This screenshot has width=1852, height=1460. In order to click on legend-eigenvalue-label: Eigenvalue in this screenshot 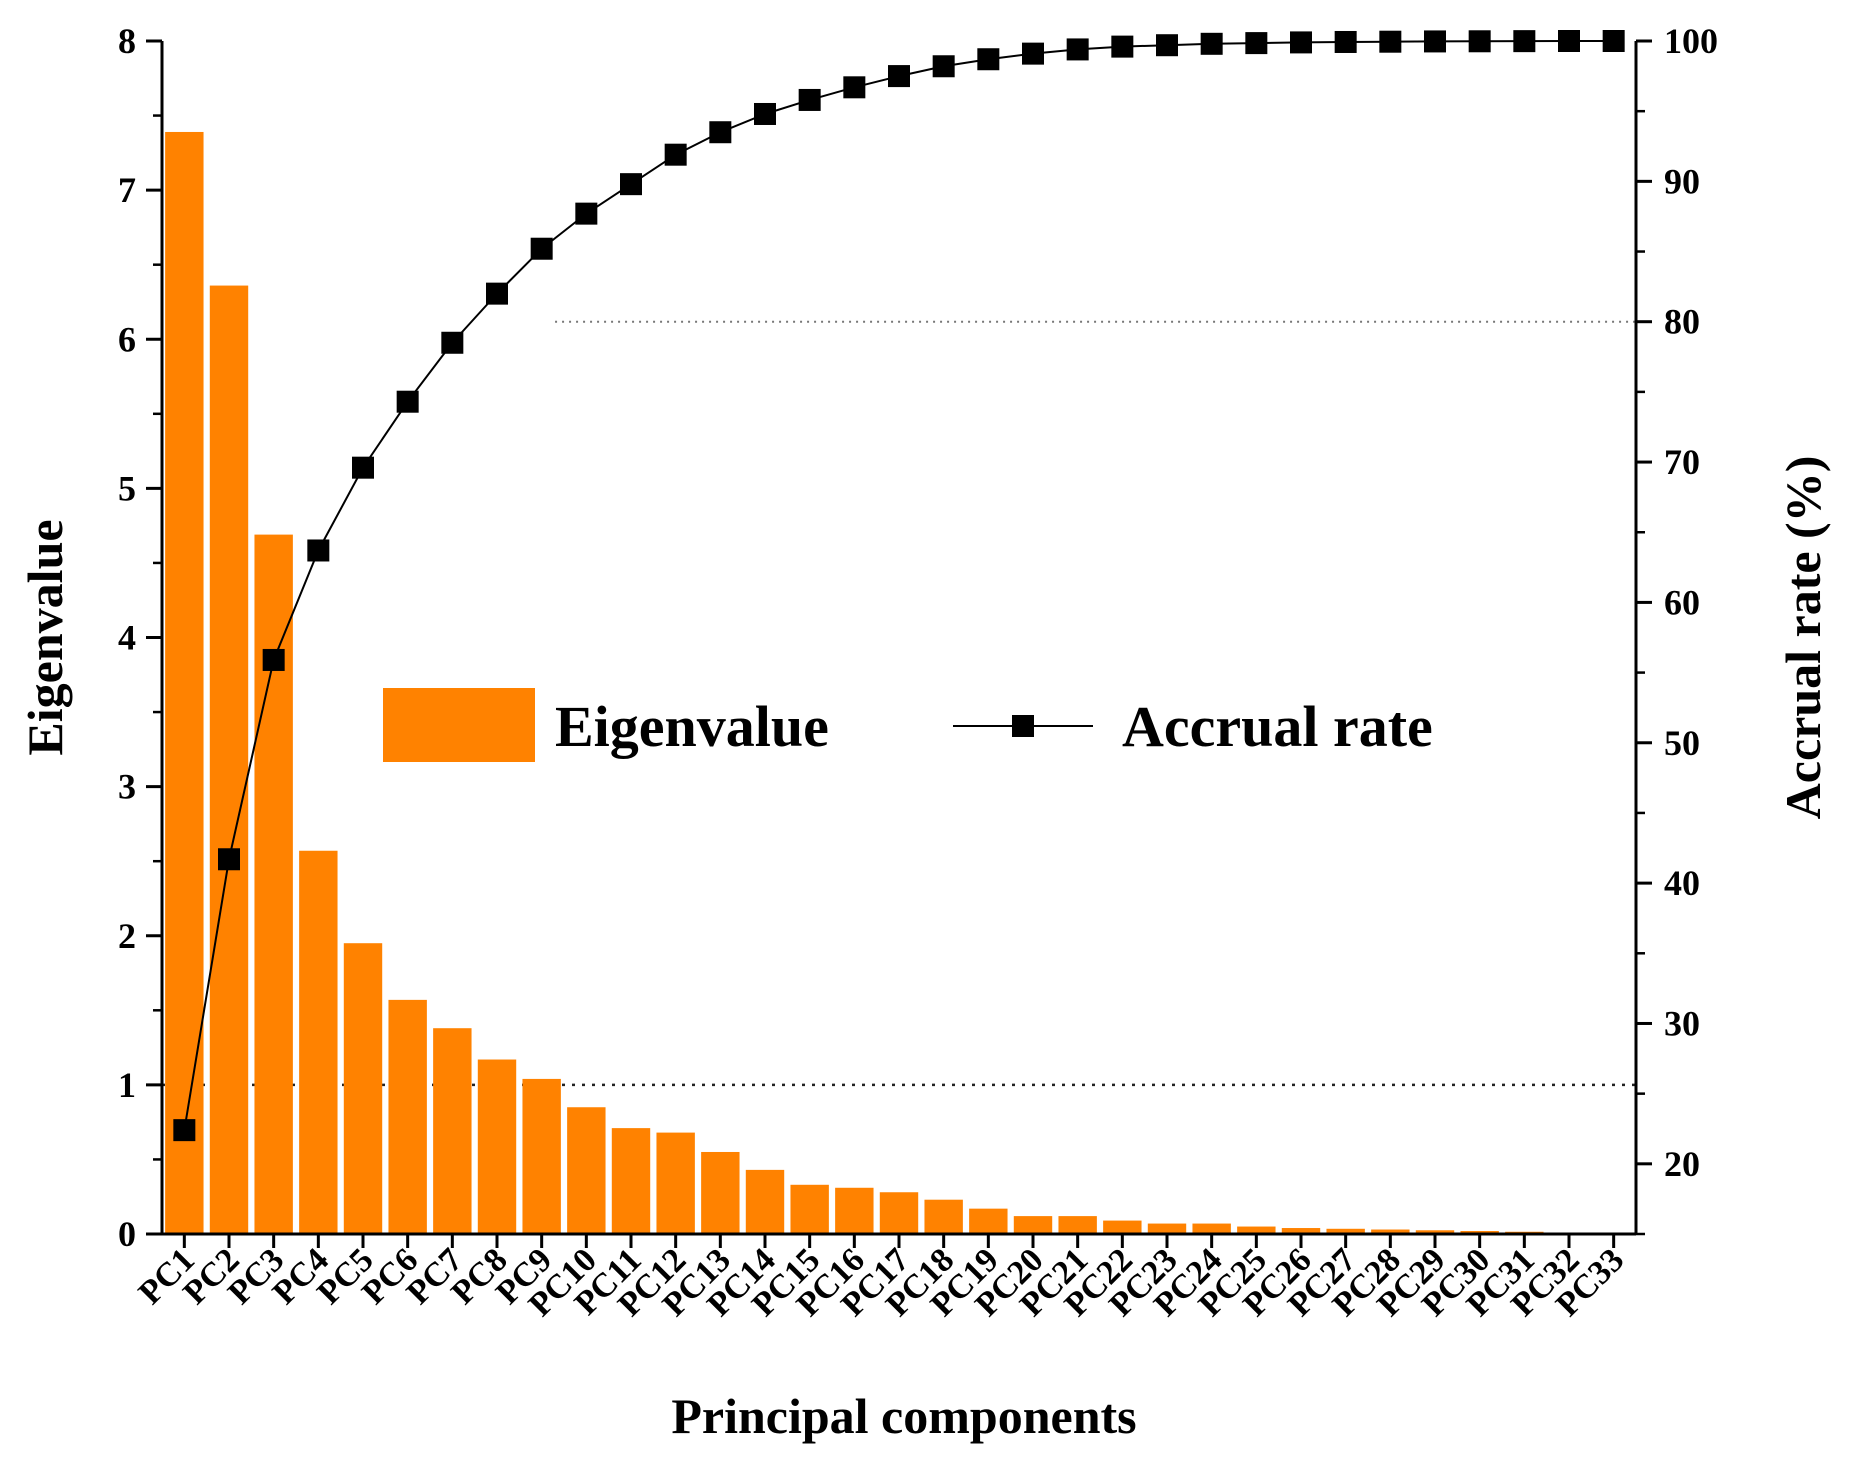, I will do `click(692, 726)`.